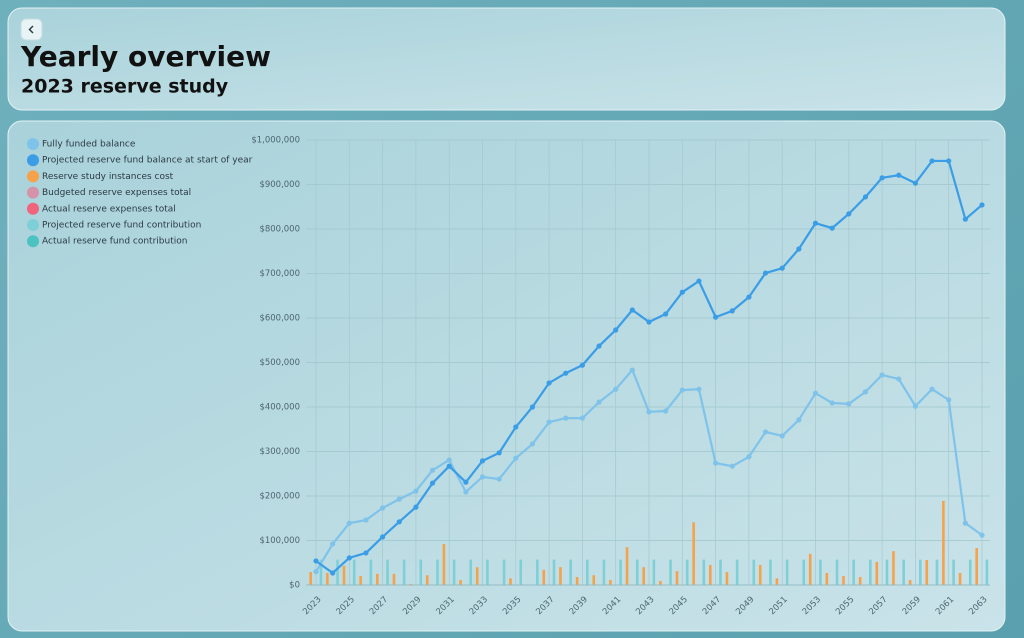 The image size is (1024, 638). I want to click on y-tick-label: $200,000, so click(279, 497).